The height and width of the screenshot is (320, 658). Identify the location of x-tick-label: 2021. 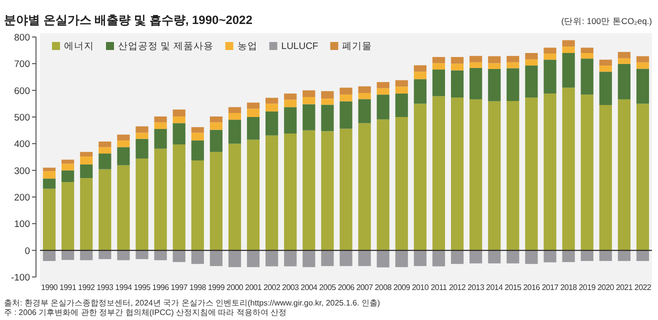
(625, 287).